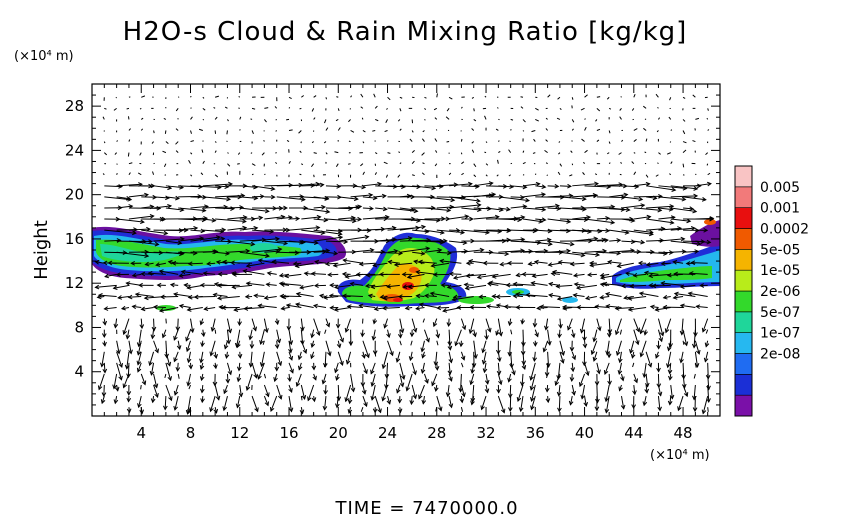  What do you see at coordinates (780, 209) in the screenshot?
I see `colorbar-label: 0.001` at bounding box center [780, 209].